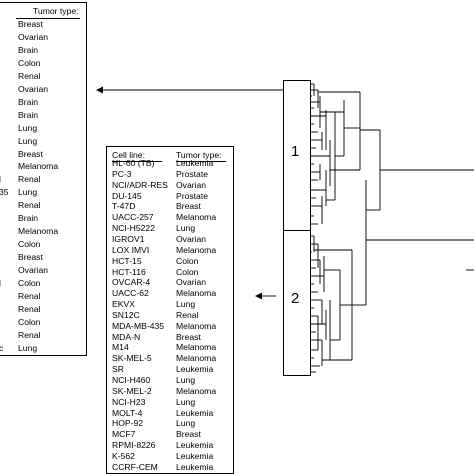  Describe the element at coordinates (128, 423) in the screenshot. I see `right-row-cell-line: HOP-92` at that location.